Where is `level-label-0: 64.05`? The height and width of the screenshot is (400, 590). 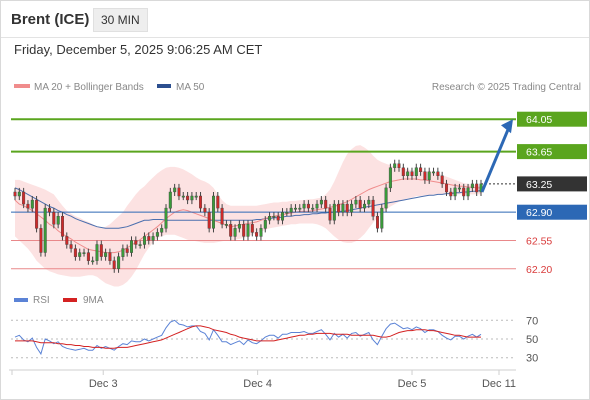
level-label-0: 64.05 is located at coordinates (539, 120).